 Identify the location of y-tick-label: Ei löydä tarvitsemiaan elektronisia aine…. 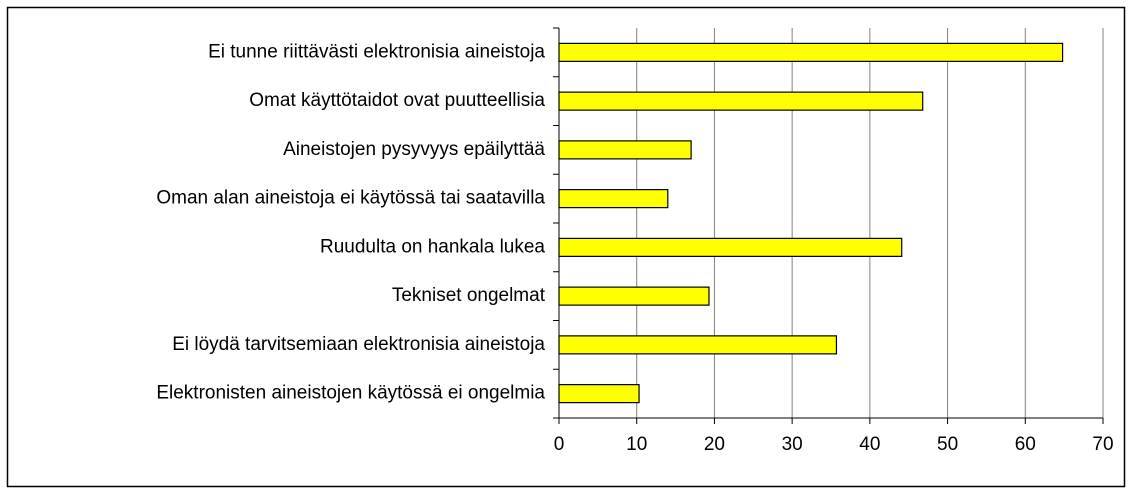
(358, 344).